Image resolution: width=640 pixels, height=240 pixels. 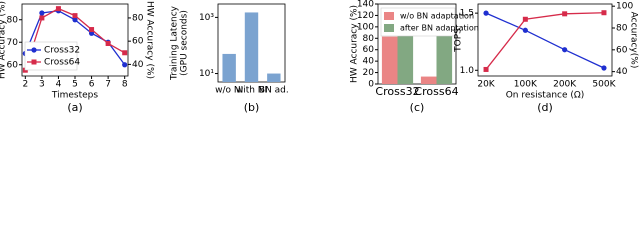 What do you see at coordinates (417, 107) in the screenshot?
I see `caption: (c)` at bounding box center [417, 107].